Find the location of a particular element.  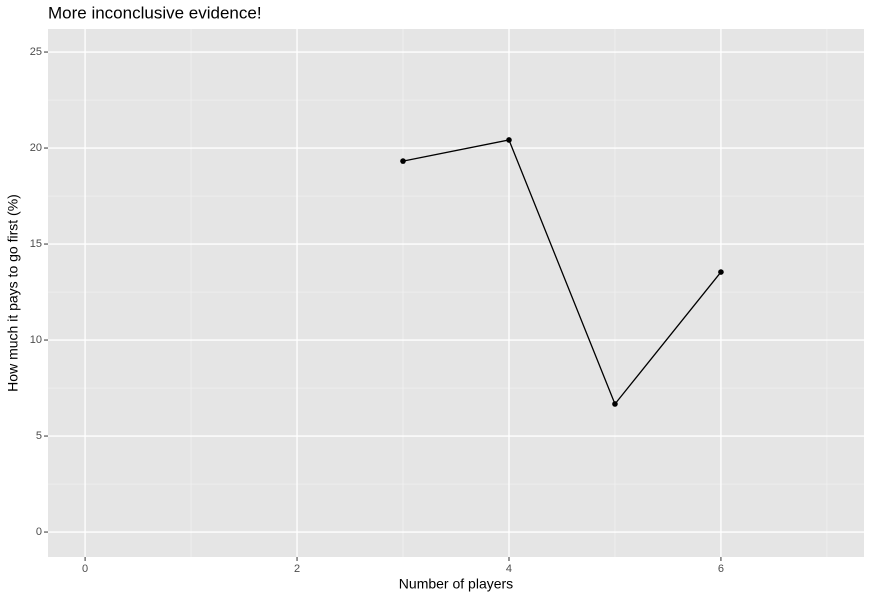

x-tick-label: 2 is located at coordinates (297, 569).